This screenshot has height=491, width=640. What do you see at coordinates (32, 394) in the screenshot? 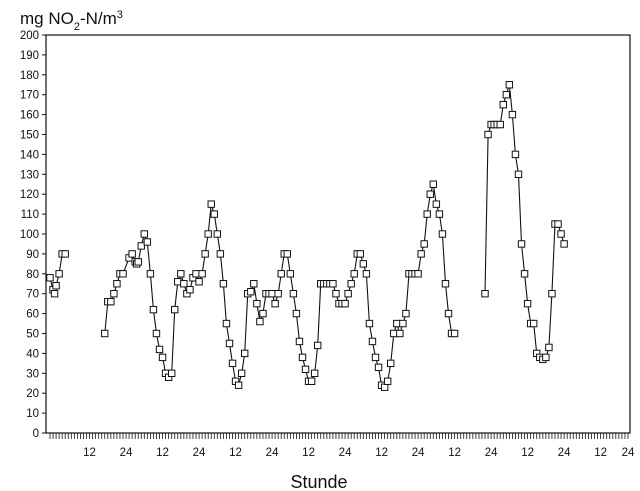
I see `y-tick-label: 20` at bounding box center [32, 394].